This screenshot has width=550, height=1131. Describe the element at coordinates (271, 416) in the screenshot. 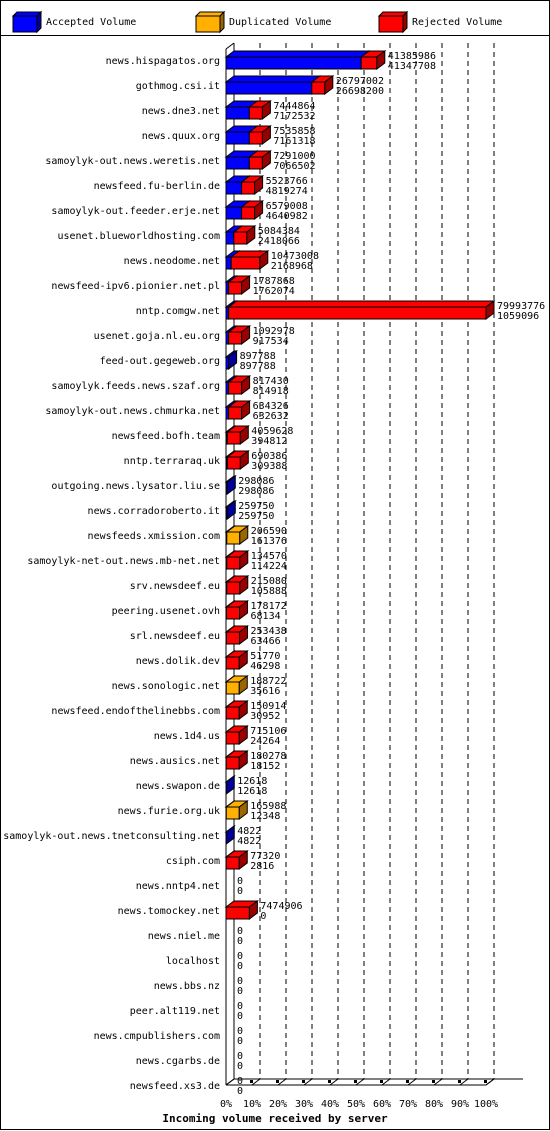

I see `accepted-volume-label: 632632` at that location.